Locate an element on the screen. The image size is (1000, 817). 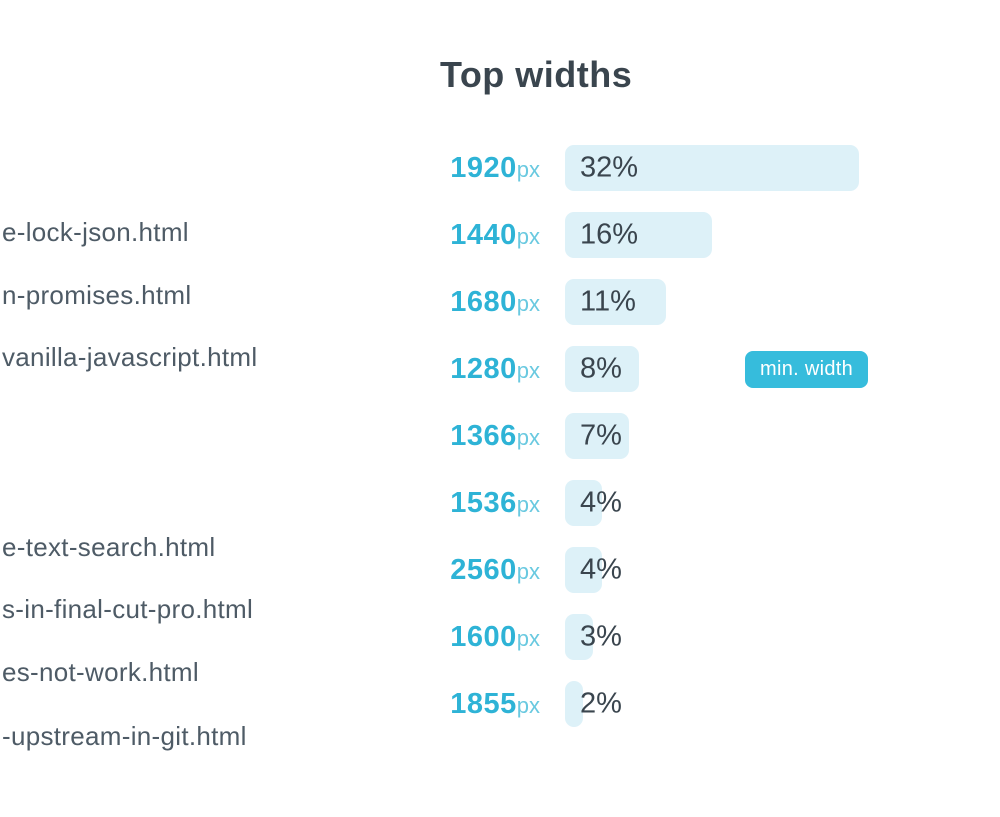
percentage-label: 16% is located at coordinates (609, 234).